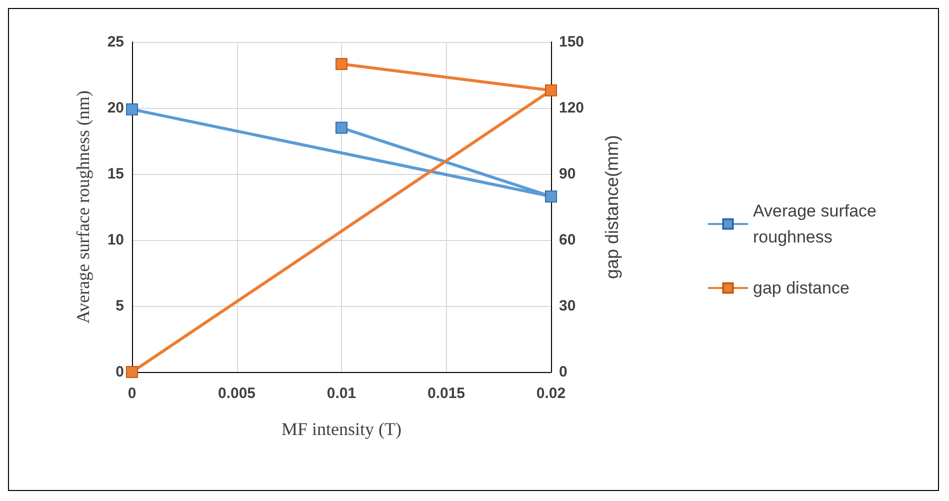  I want to click on x-tick-label: 0.01, so click(341, 393).